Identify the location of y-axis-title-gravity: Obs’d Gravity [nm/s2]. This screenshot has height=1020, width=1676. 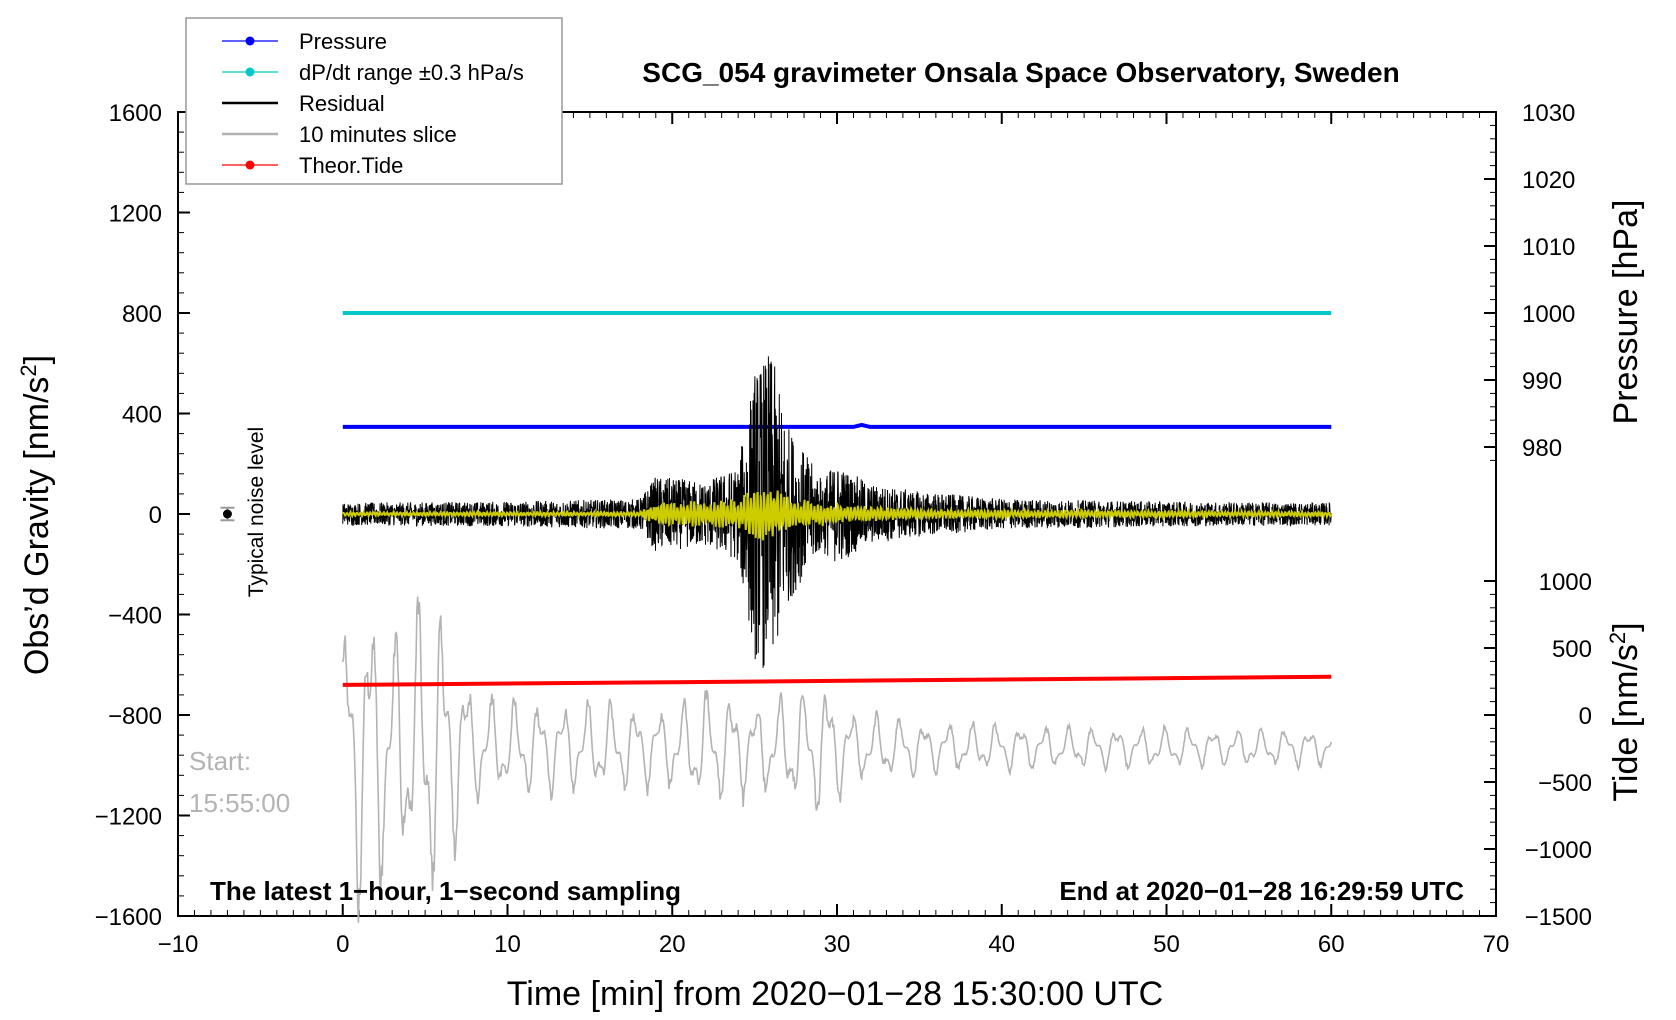
(36, 515).